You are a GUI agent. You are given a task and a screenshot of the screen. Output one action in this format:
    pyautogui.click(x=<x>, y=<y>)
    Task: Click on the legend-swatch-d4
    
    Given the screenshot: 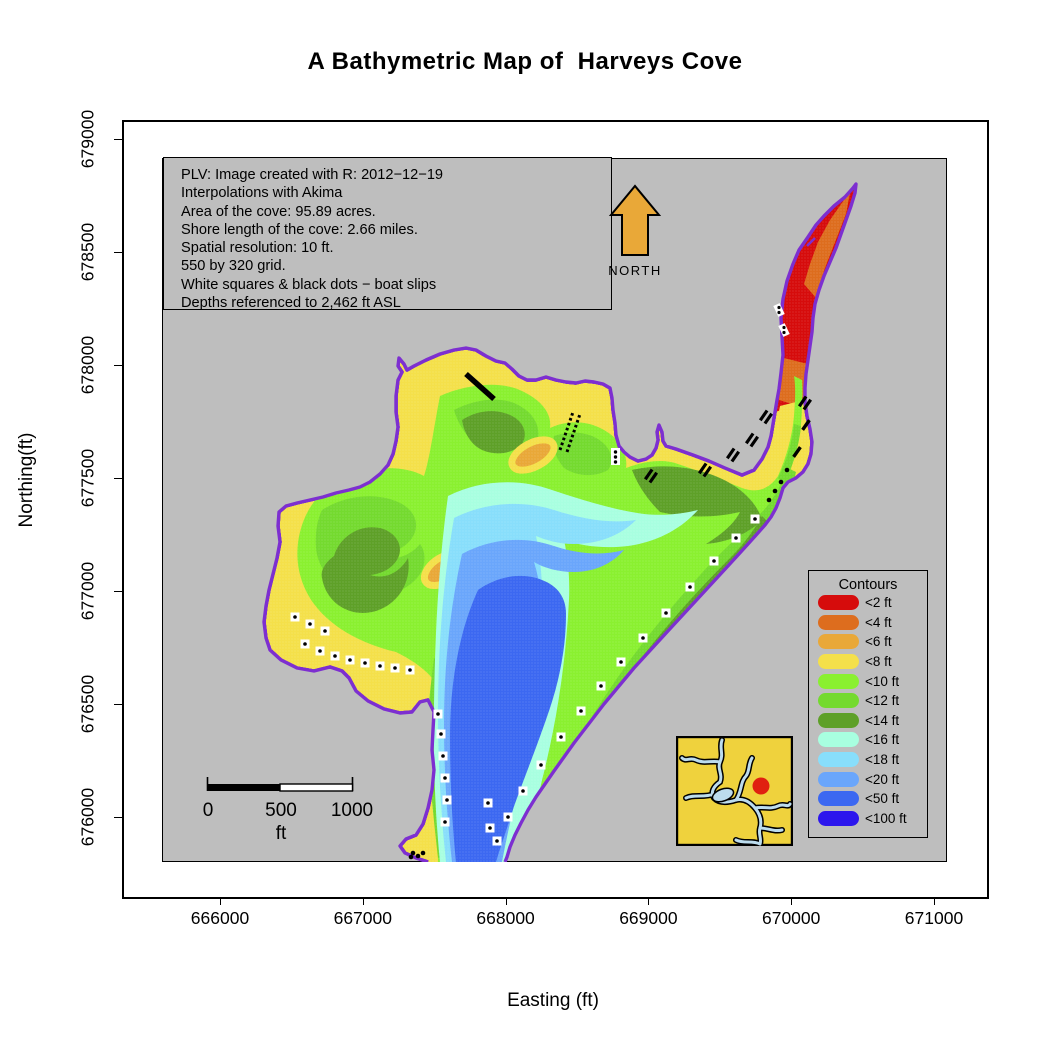 What is the action you would take?
    pyautogui.click(x=838, y=622)
    